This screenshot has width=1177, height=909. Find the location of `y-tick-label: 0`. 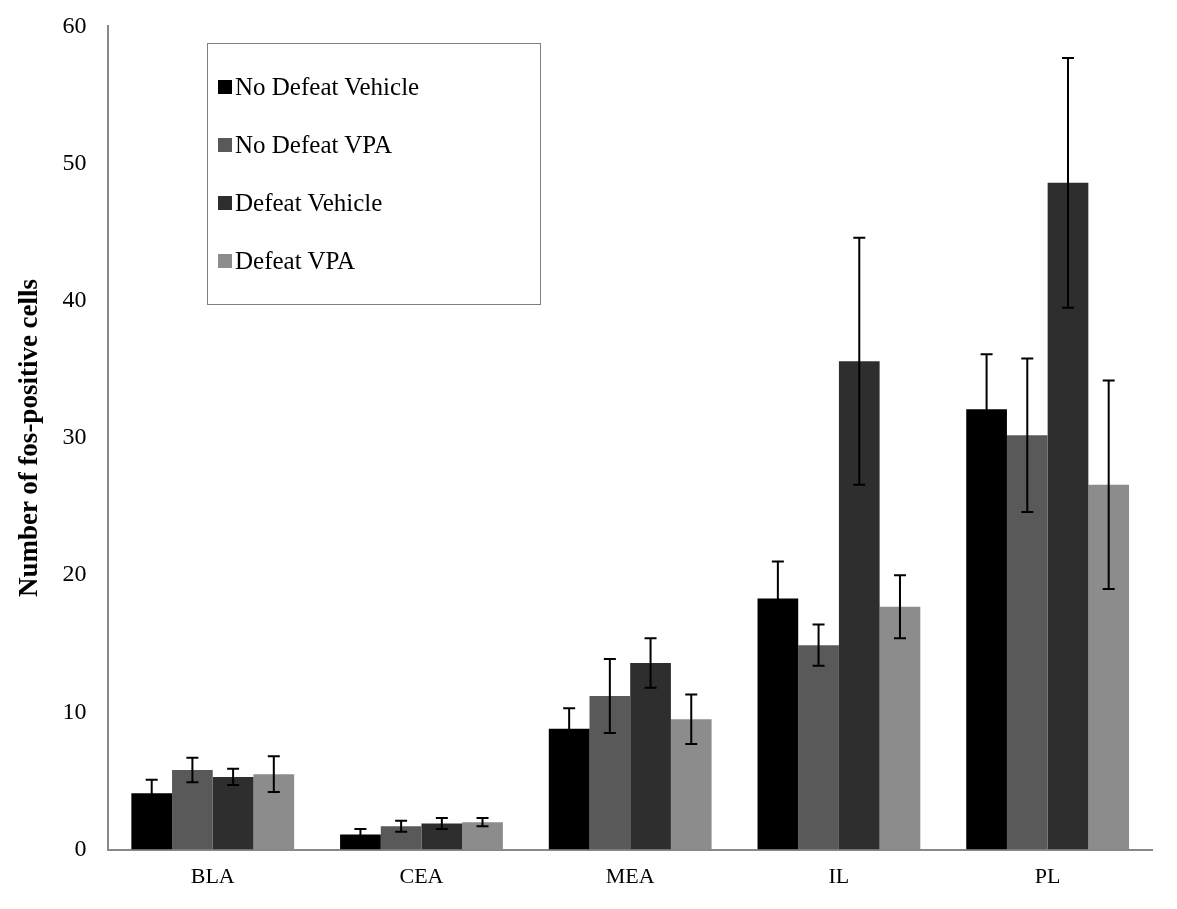

y-tick-label: 0 is located at coordinates (80, 847).